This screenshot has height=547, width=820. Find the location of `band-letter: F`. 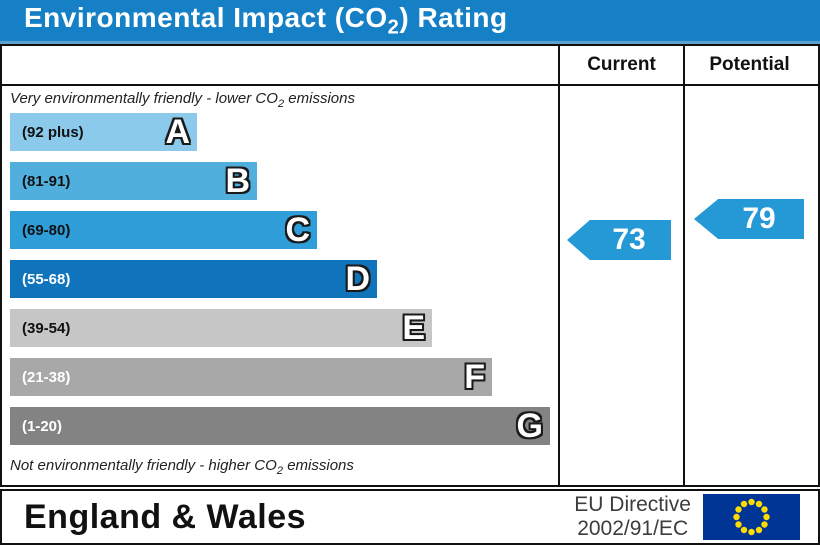

band-letter: F is located at coordinates (474, 377).